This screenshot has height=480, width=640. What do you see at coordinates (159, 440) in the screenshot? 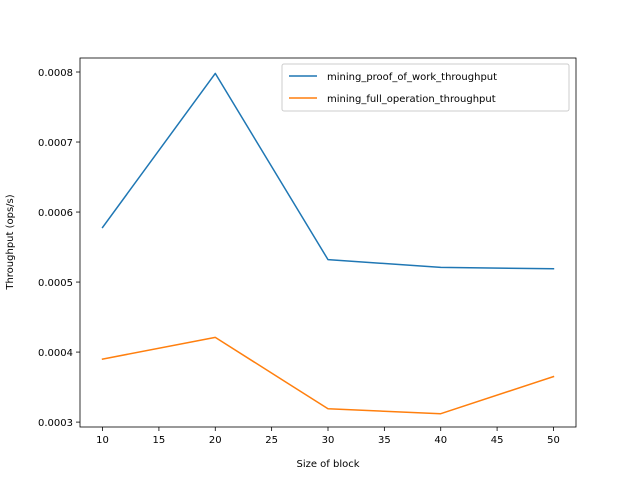
I see `x-tick-label-15: 15` at bounding box center [159, 440].